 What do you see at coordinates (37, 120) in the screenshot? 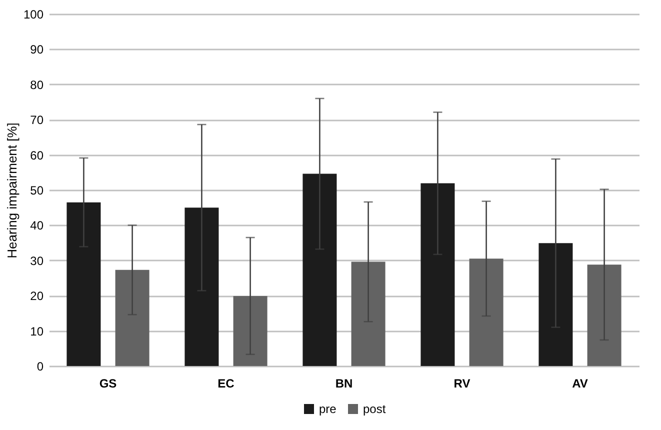
I see `y-tick-label: 70` at bounding box center [37, 120].